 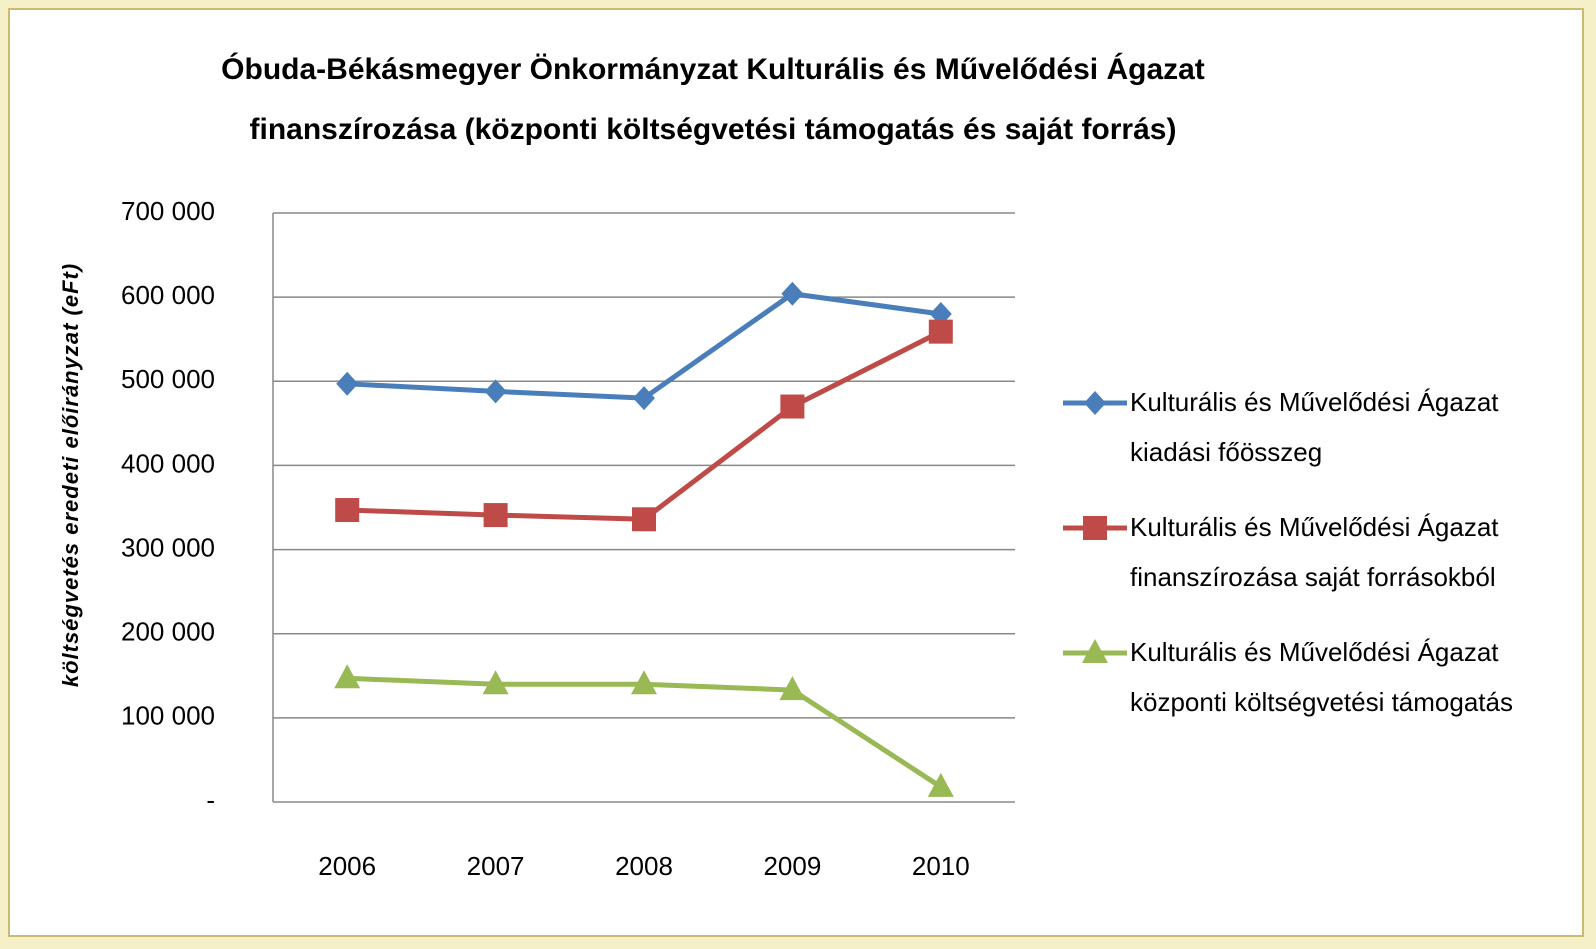 I want to click on y-tick-label: 700 000, so click(x=168, y=211).